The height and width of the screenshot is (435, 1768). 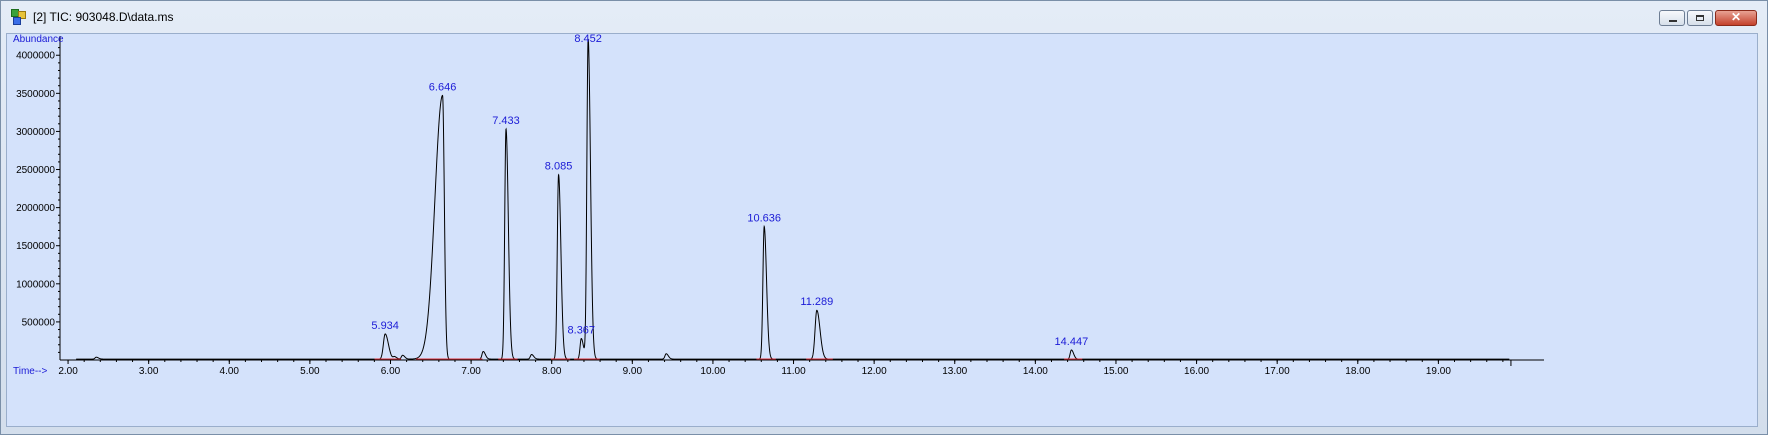 I want to click on y-tick-label: 2000000, so click(x=35, y=208).